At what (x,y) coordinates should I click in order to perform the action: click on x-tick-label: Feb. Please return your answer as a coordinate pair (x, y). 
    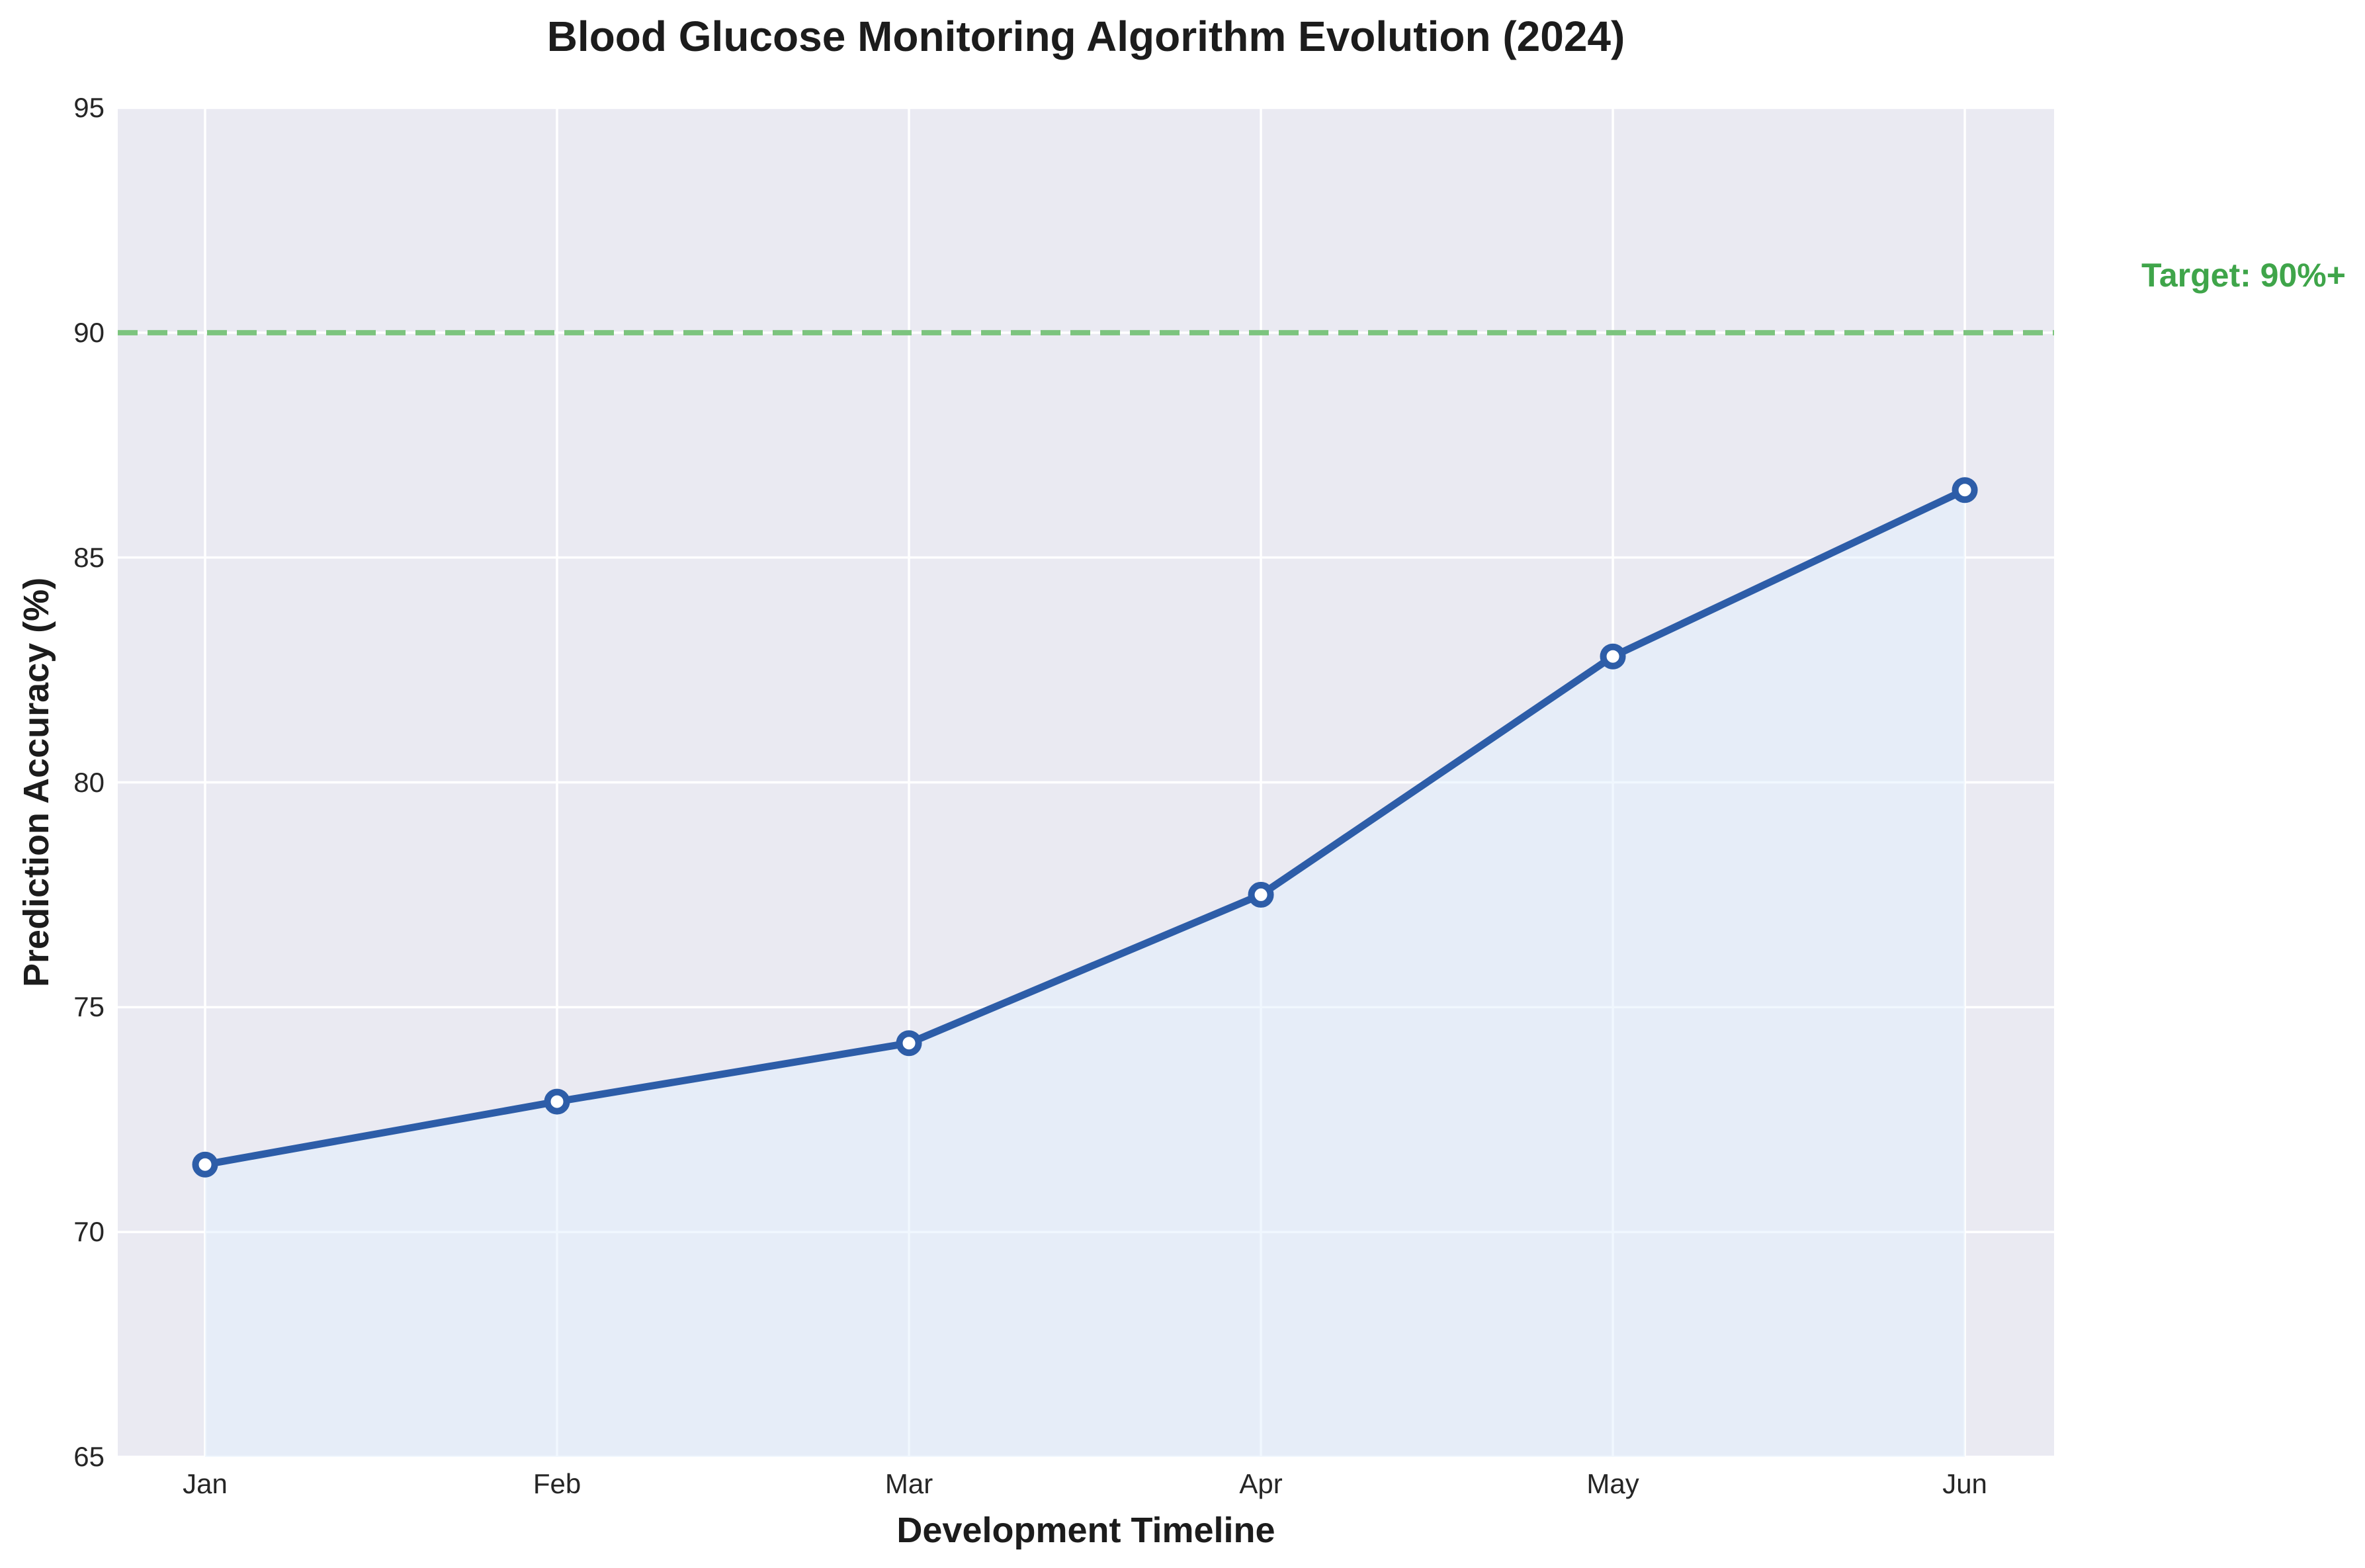
    Looking at the image, I should click on (557, 1484).